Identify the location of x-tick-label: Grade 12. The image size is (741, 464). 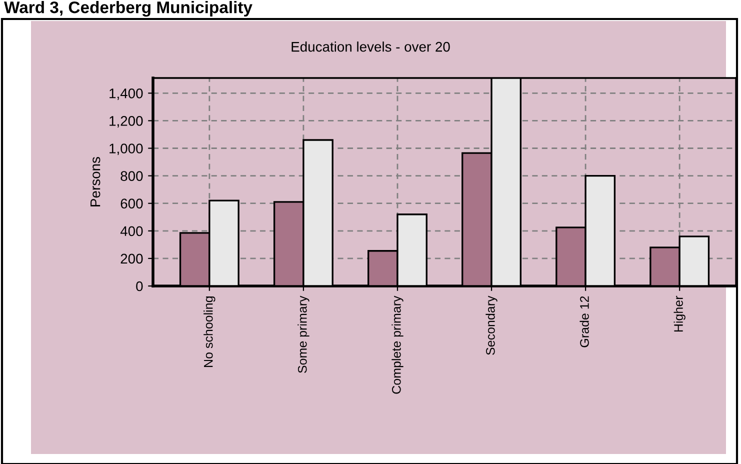
(584, 322).